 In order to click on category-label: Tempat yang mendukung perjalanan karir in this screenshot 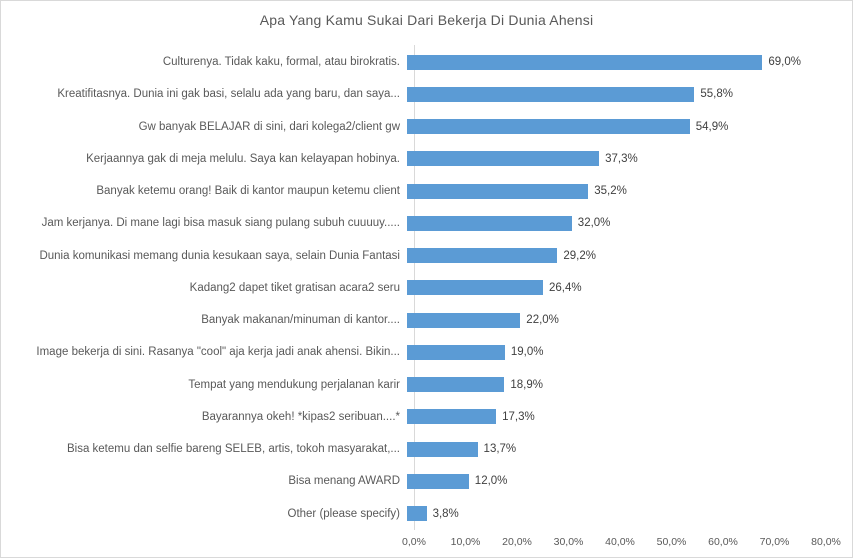, I will do `click(294, 384)`.